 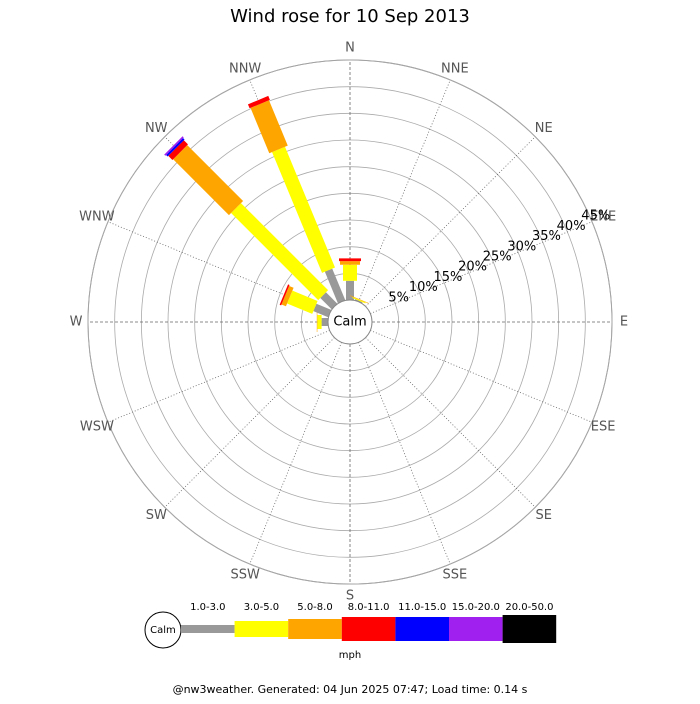 What do you see at coordinates (546, 236) in the screenshot?
I see `r-tick-label: 35%` at bounding box center [546, 236].